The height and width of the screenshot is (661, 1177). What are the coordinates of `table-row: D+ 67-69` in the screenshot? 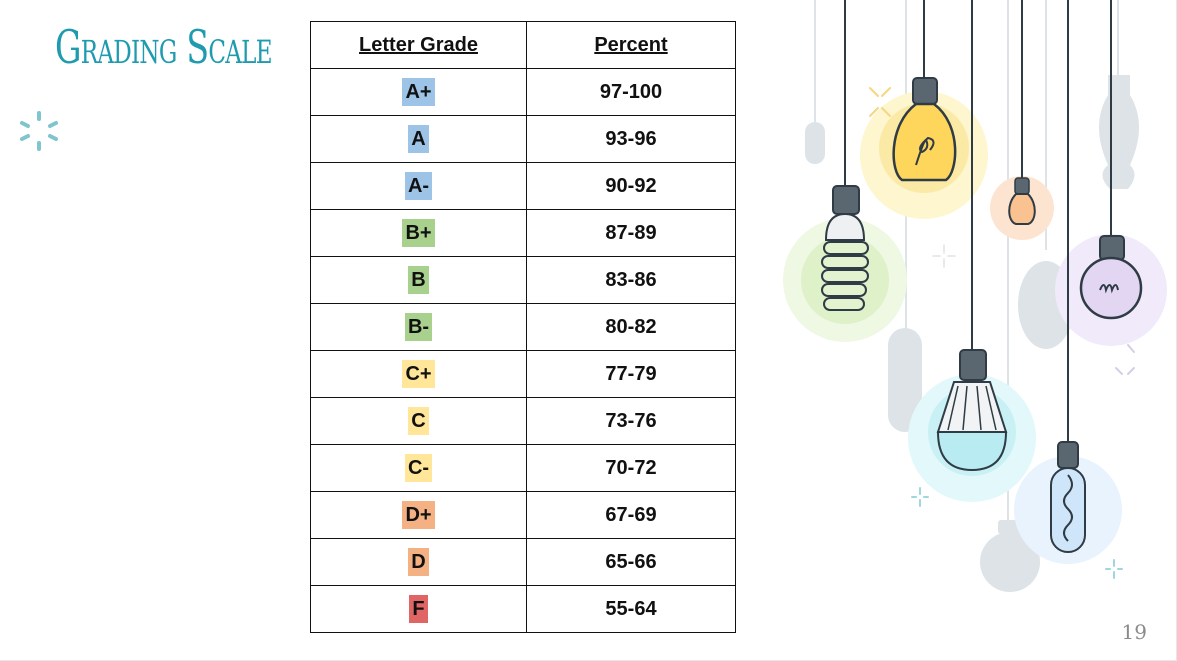 It's located at (523, 515).